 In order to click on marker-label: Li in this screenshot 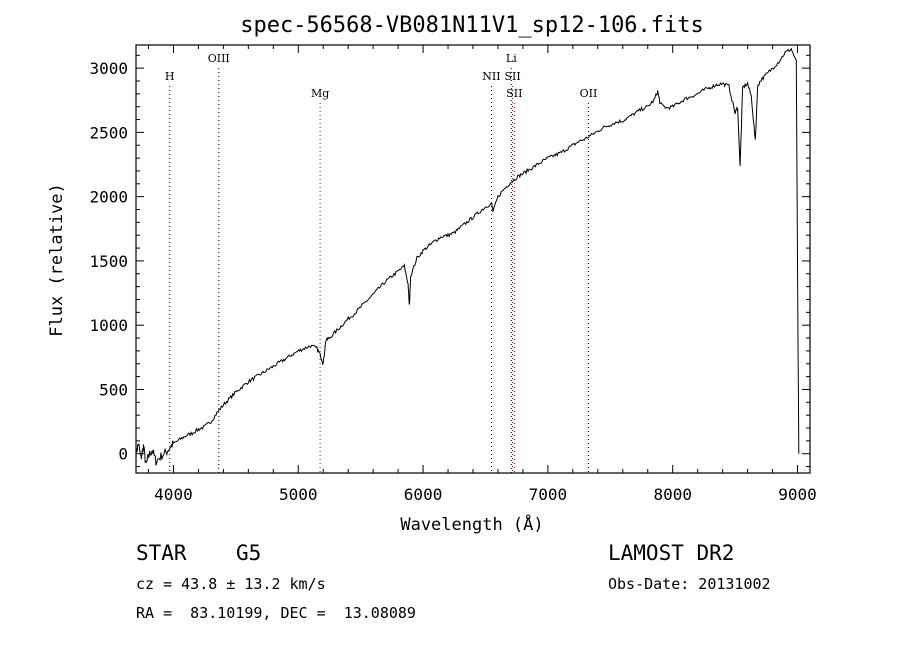, I will do `click(511, 58)`.